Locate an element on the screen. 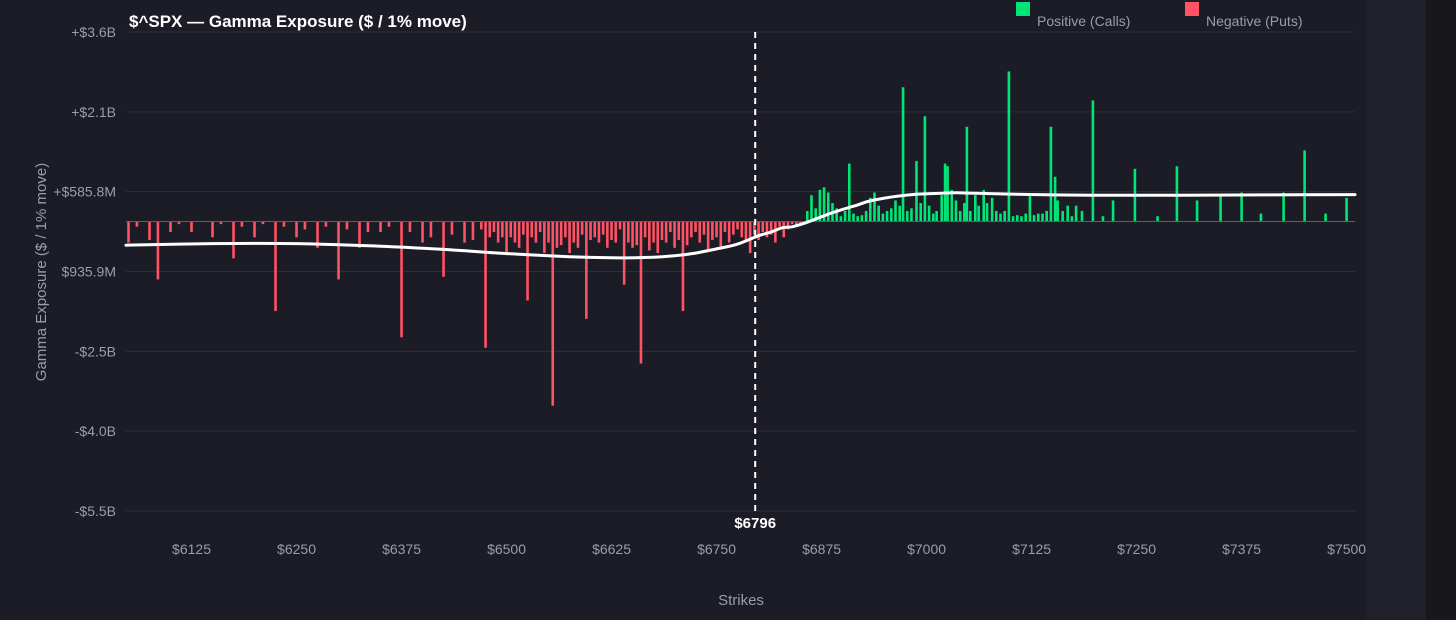 This screenshot has width=1456, height=620. positive-bars is located at coordinates (1076, 146).